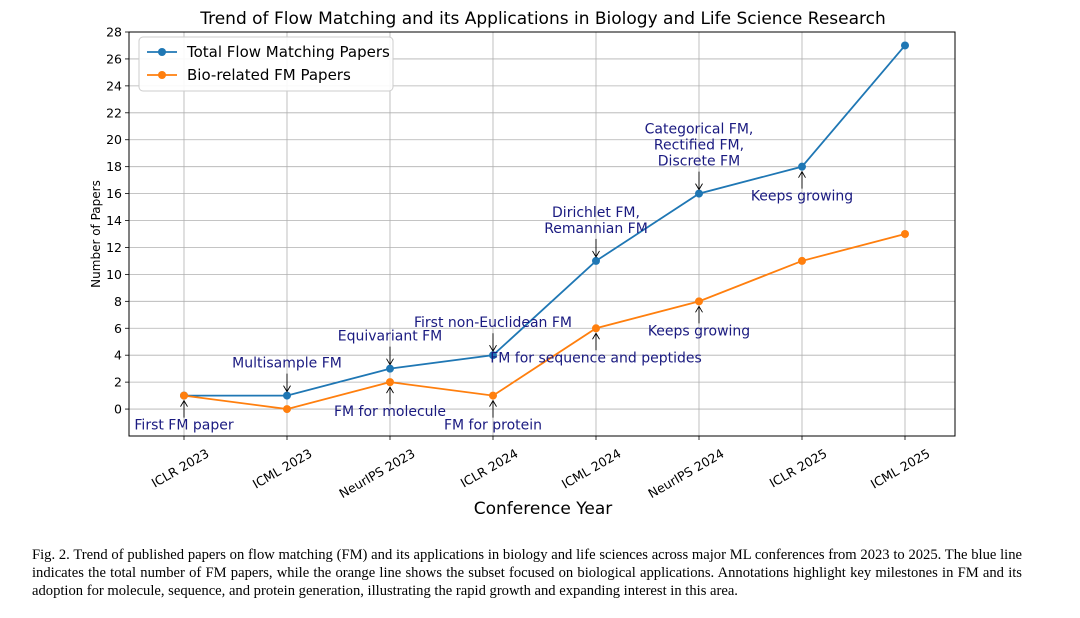  Describe the element at coordinates (114, 32) in the screenshot. I see `y-tick-label: 28` at that location.